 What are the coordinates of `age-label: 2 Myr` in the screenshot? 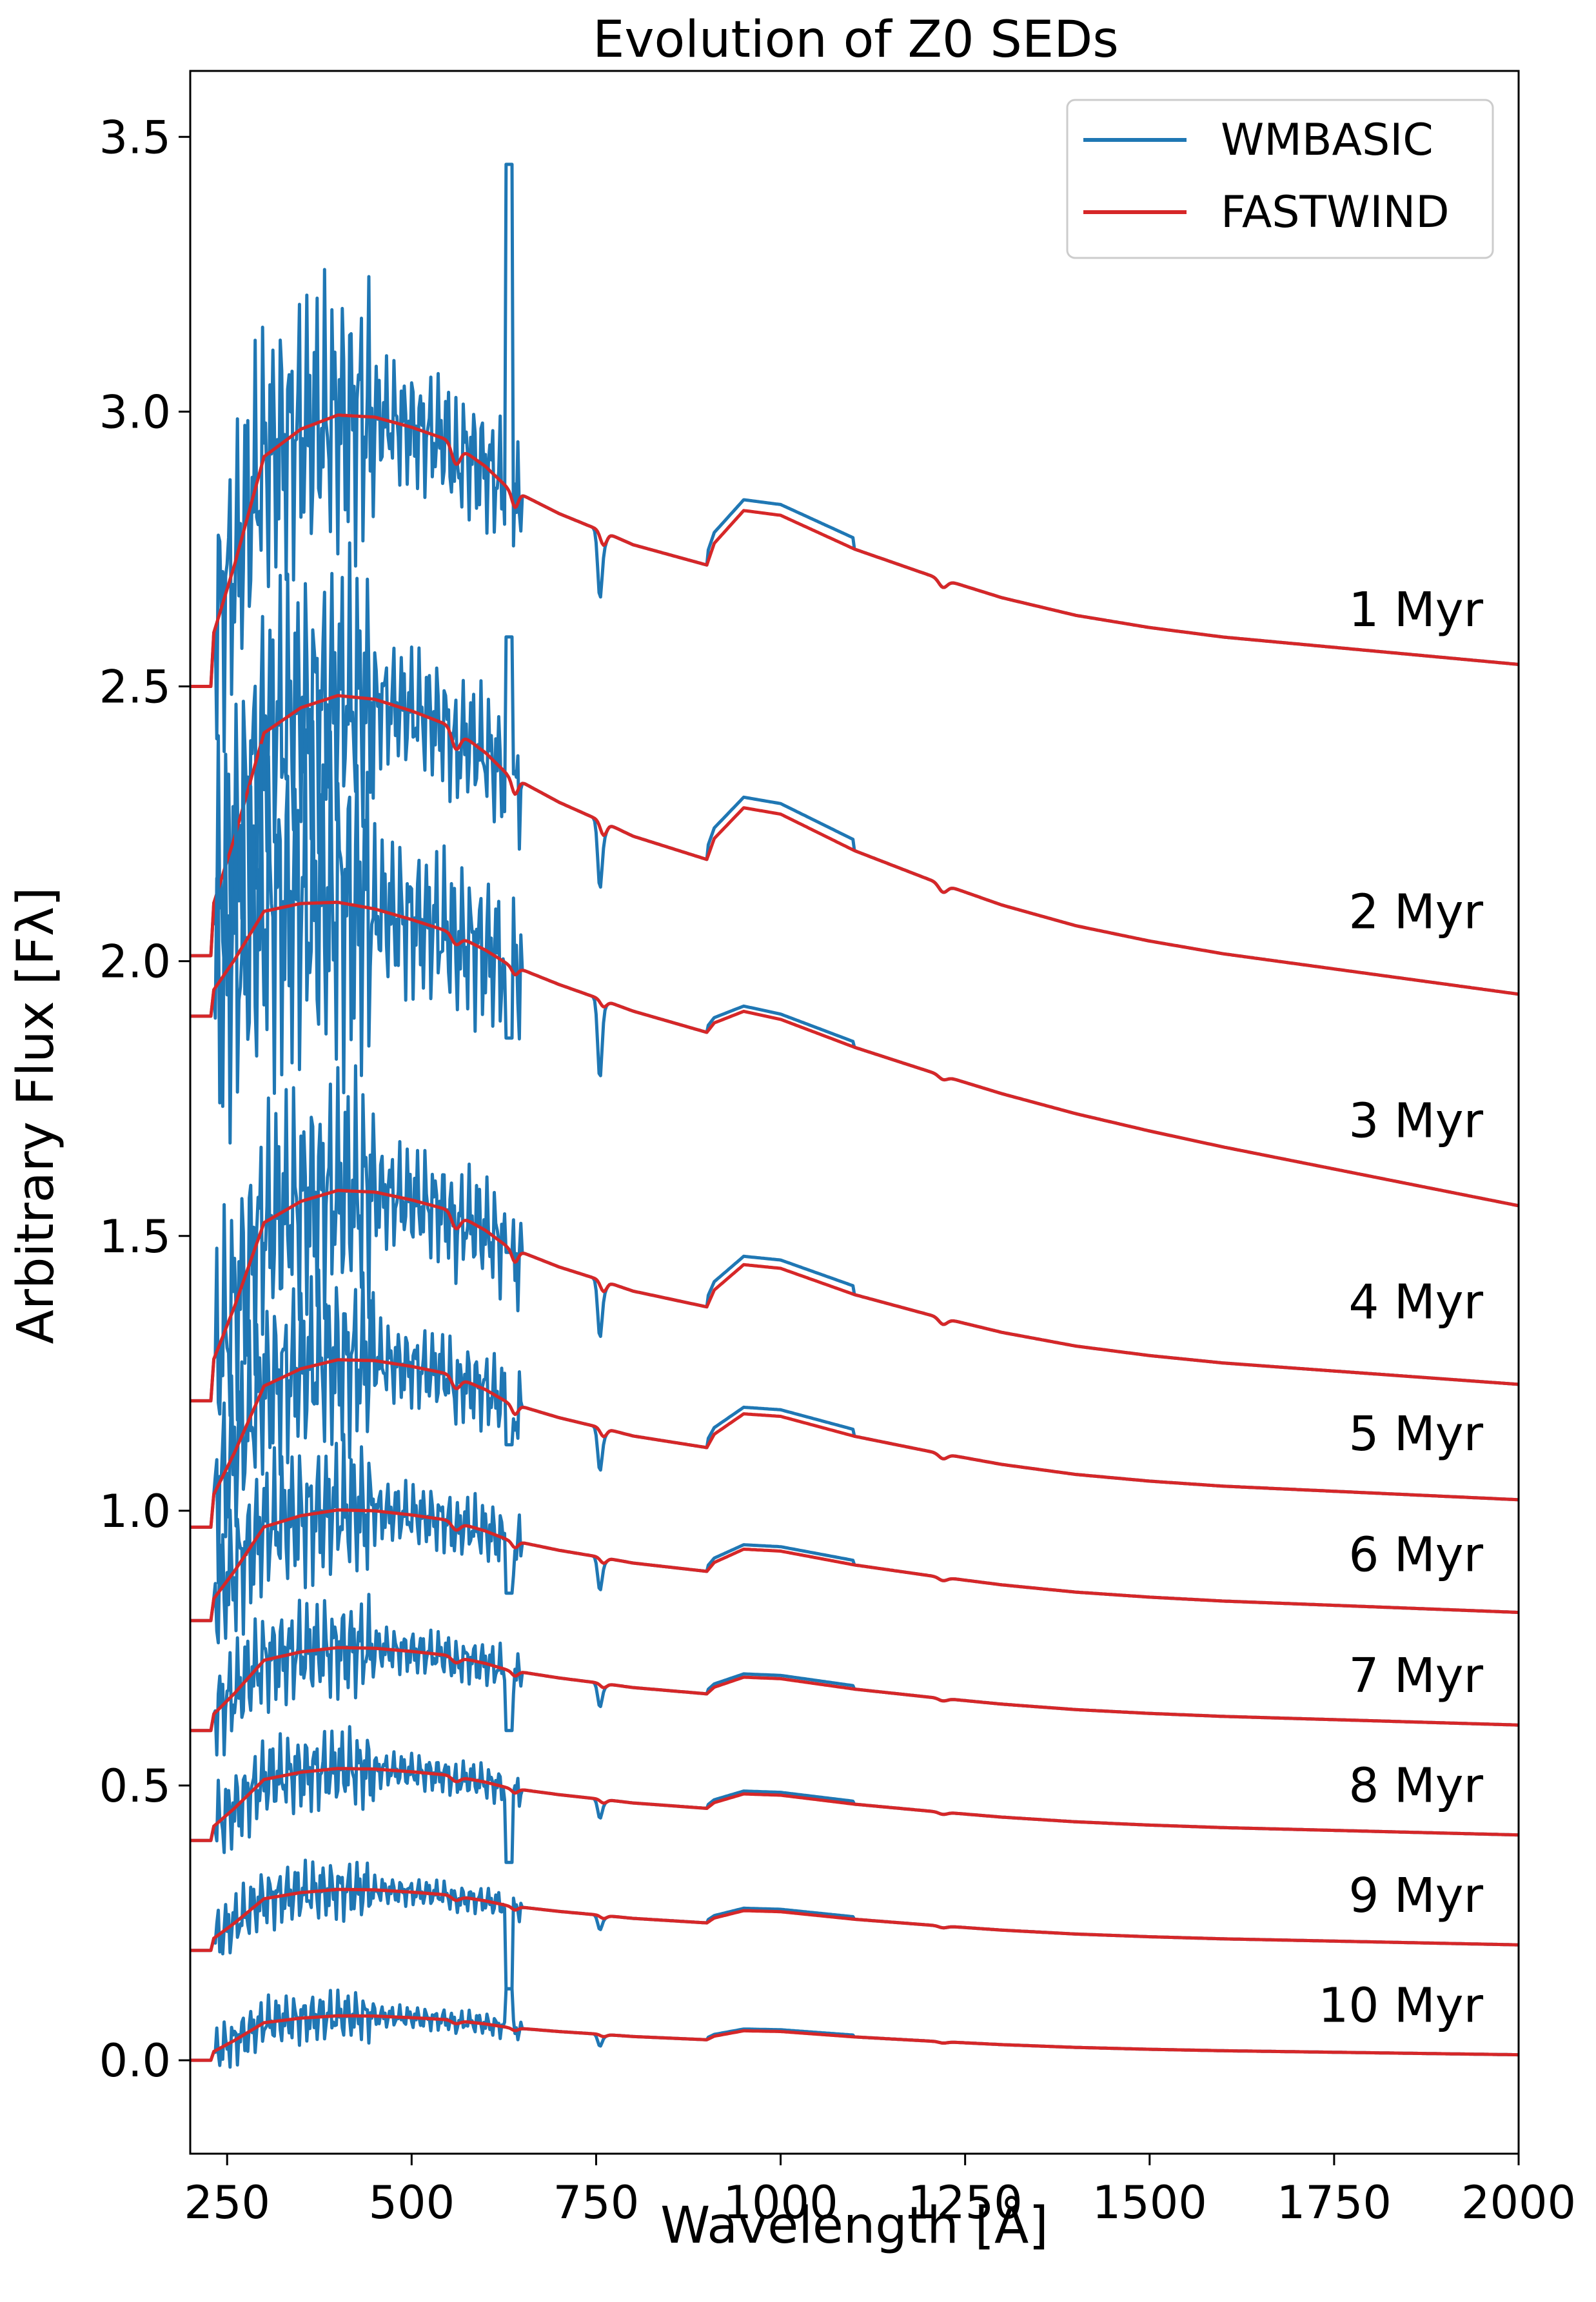 It's located at (1416, 912).